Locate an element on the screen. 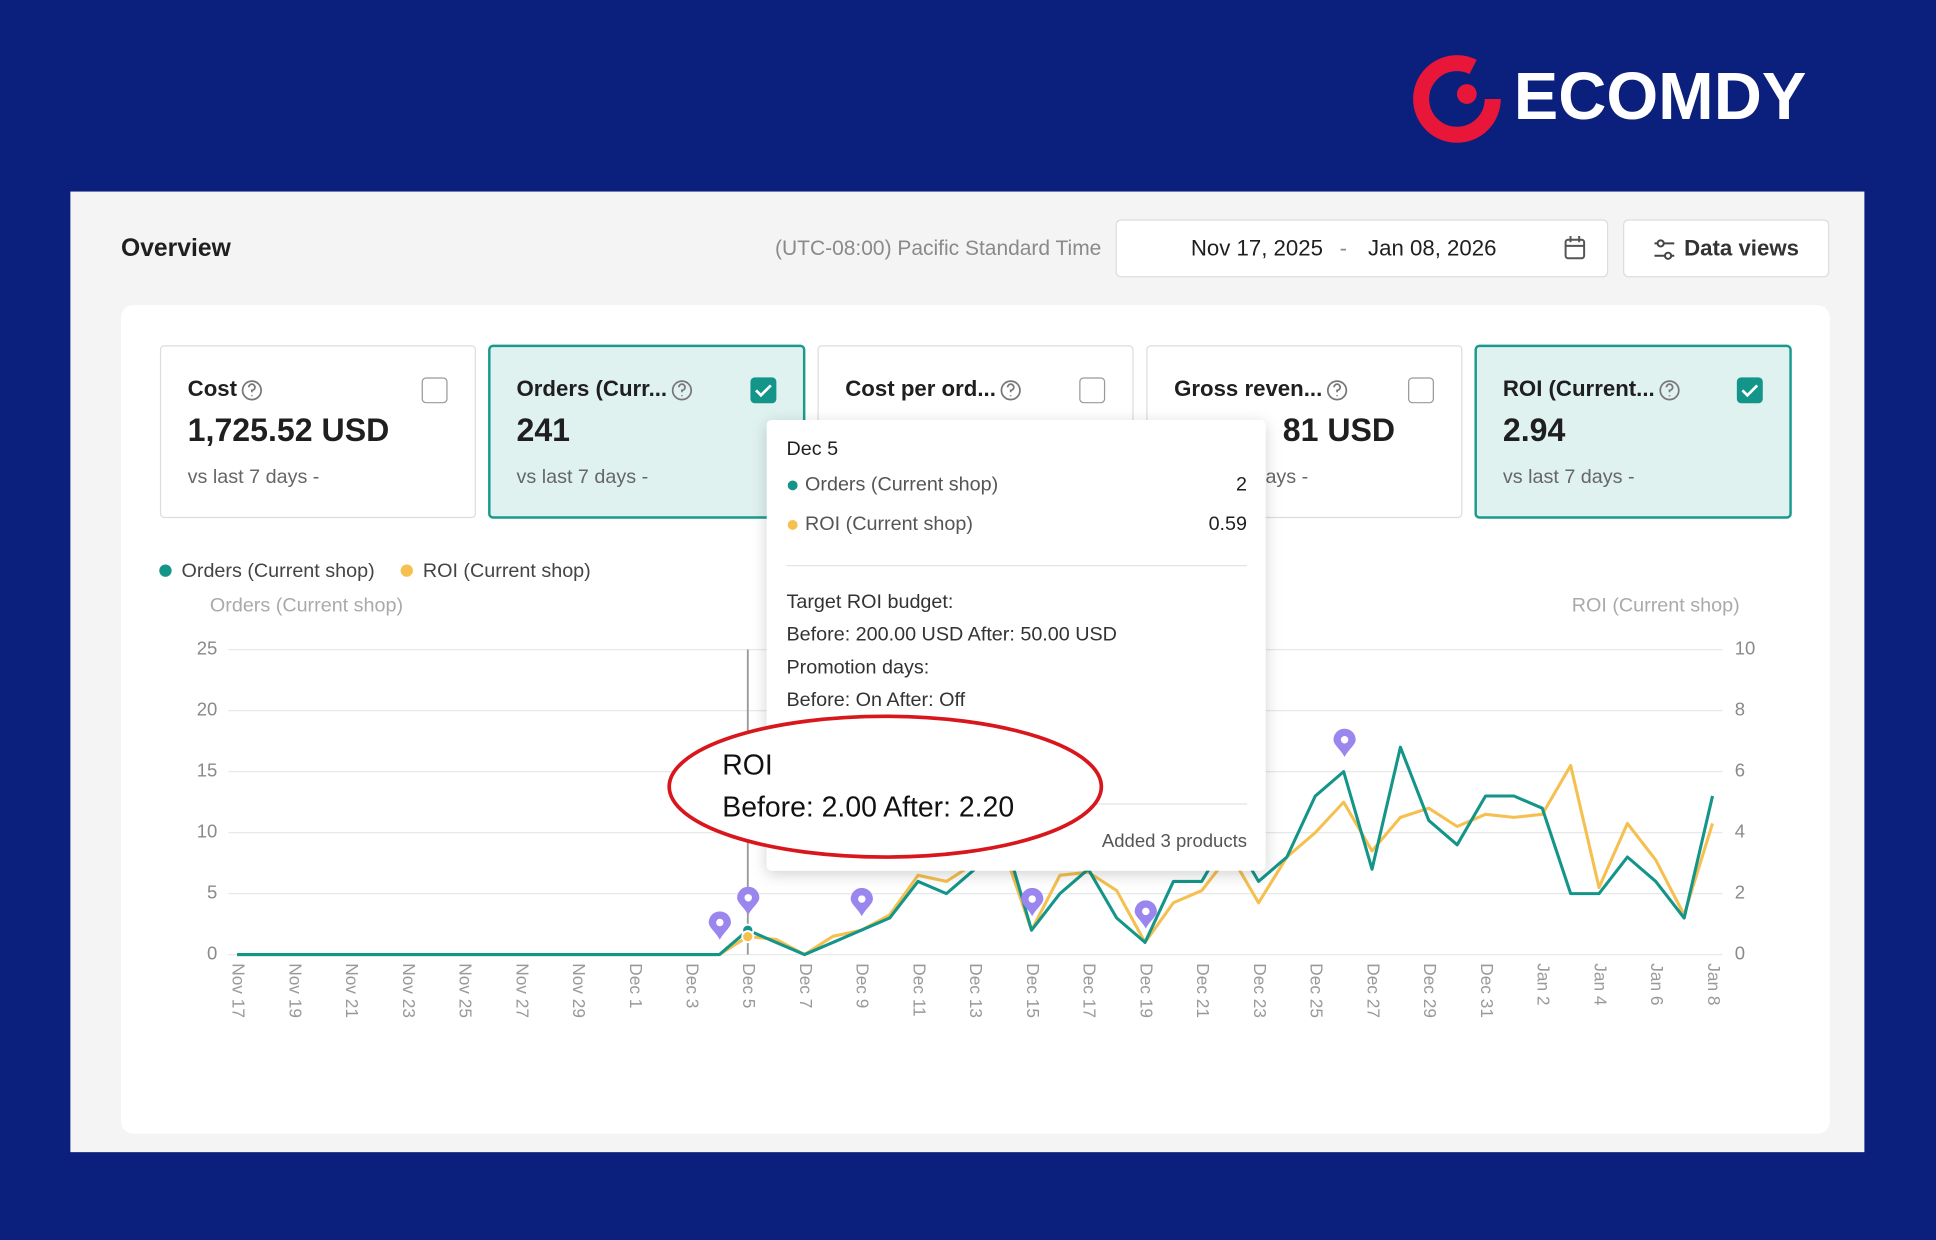 The height and width of the screenshot is (1240, 1936). x-tick-label: Dec 9 is located at coordinates (863, 985).